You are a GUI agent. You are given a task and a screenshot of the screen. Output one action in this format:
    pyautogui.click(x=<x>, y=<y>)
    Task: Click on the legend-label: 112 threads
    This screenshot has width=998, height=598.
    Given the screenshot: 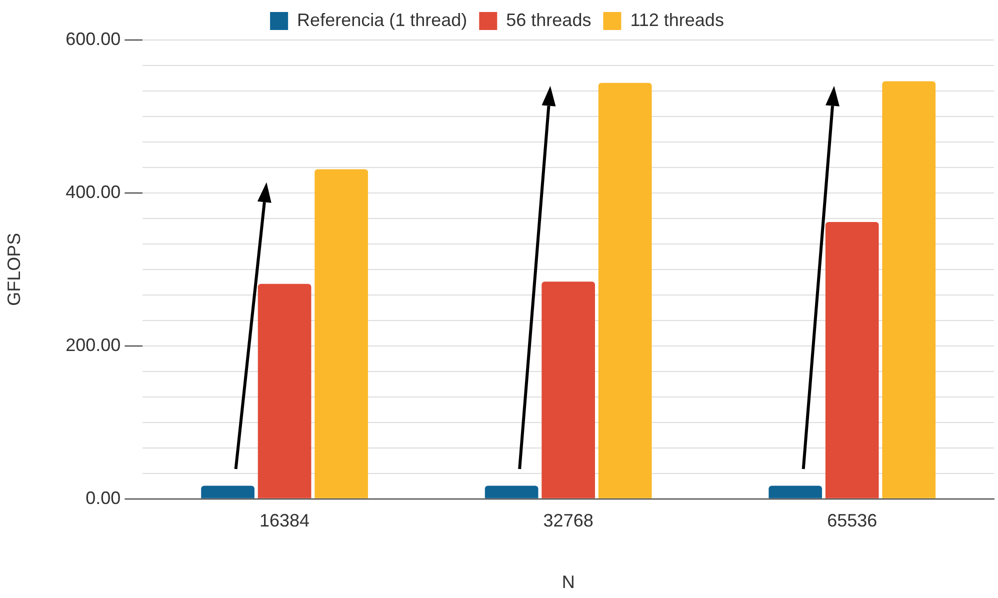 What is the action you would take?
    pyautogui.click(x=677, y=20)
    